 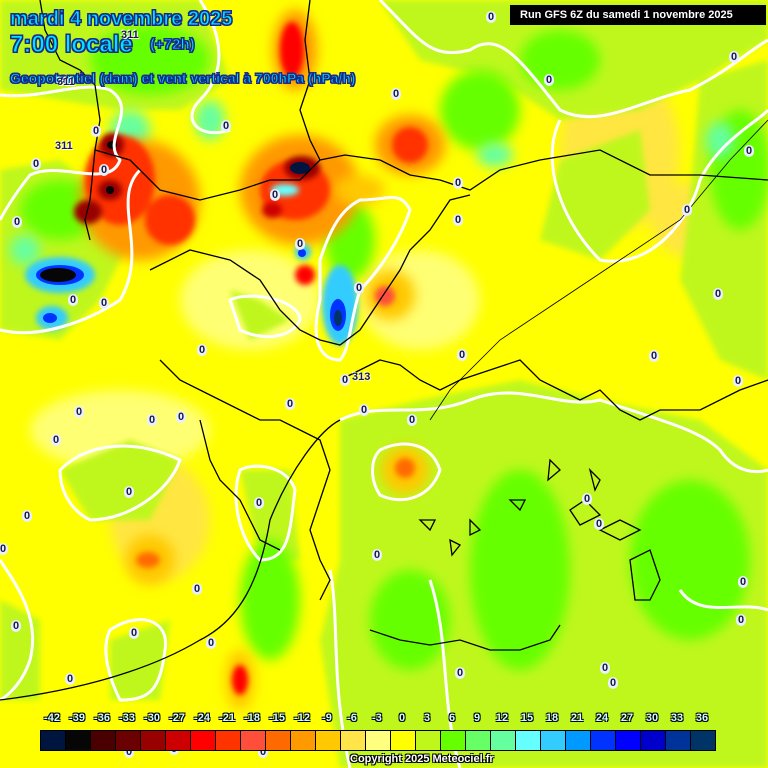 I want to click on colorbar-tick-label: 30, so click(x=652, y=718).